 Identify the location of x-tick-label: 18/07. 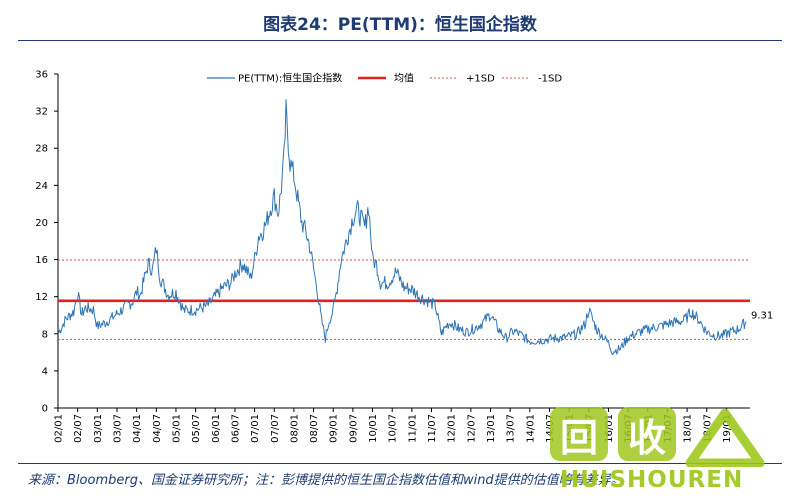
(707, 428).